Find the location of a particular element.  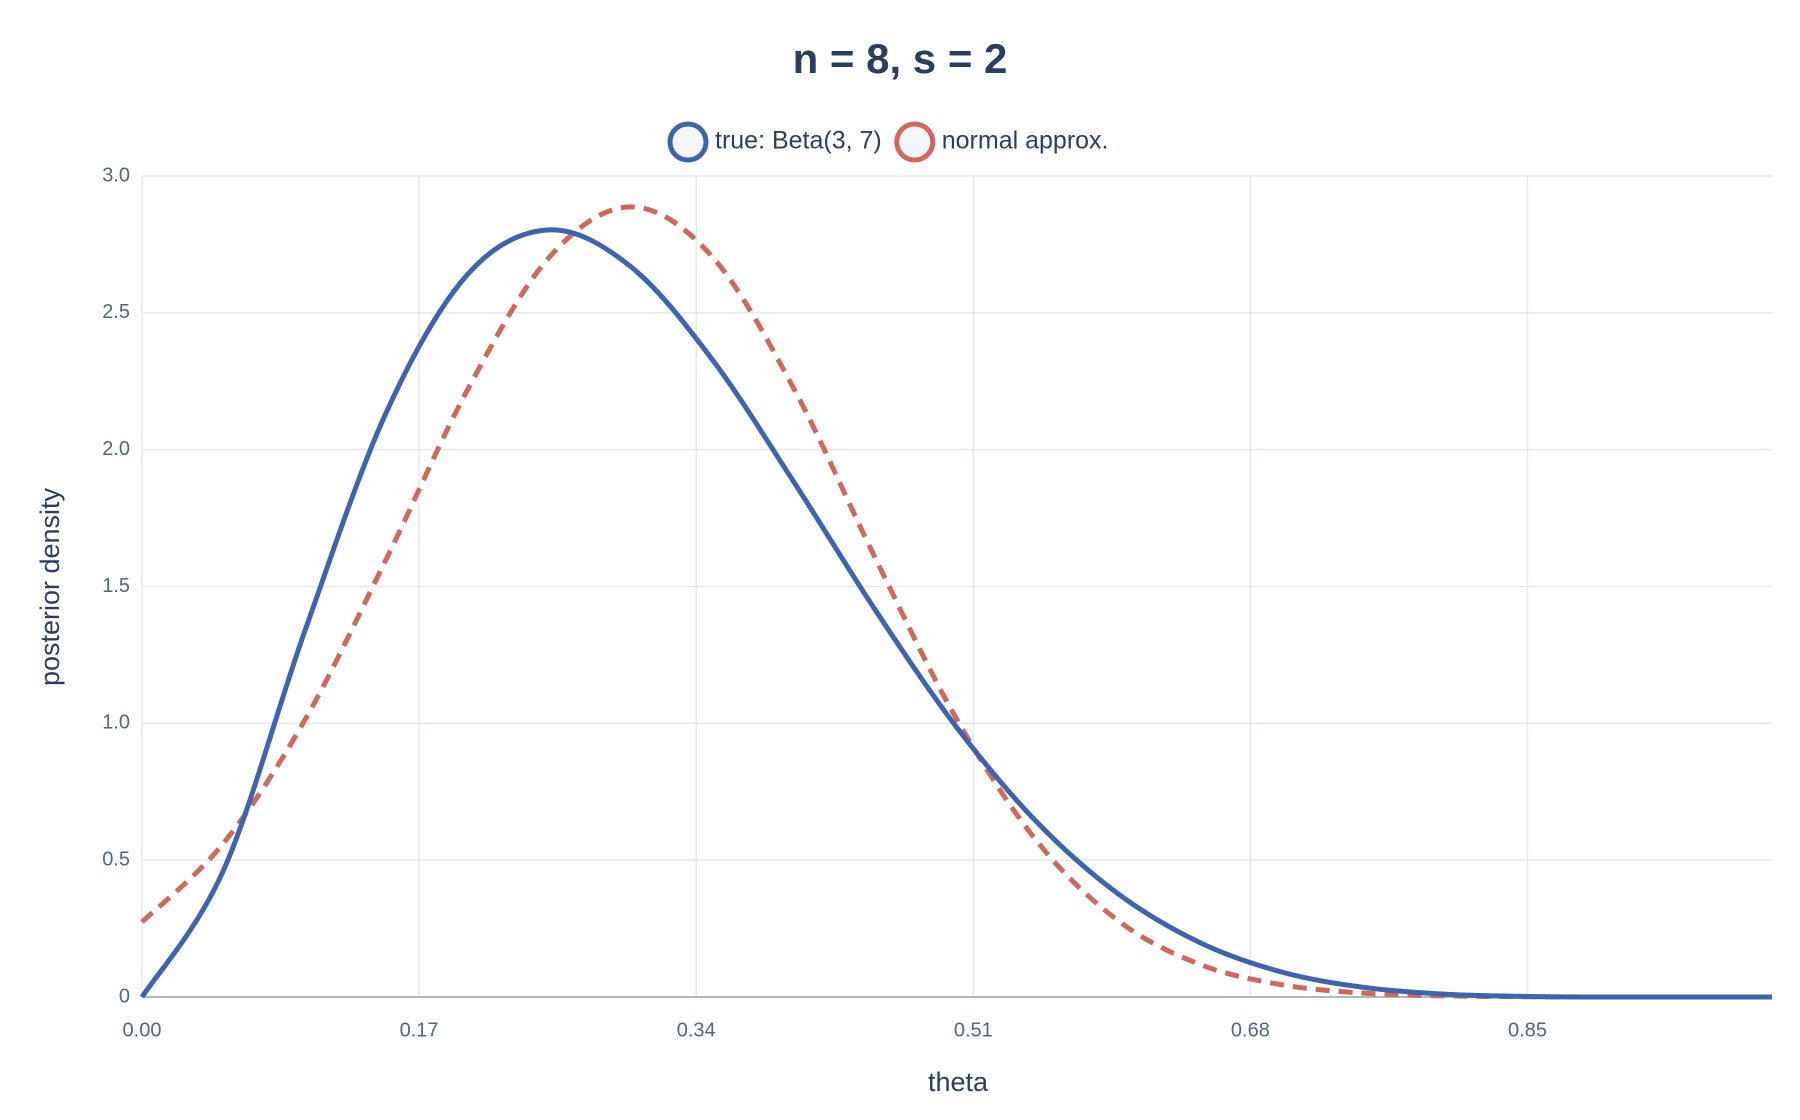

chart-title: n = 8, s = 2 is located at coordinates (900, 58).